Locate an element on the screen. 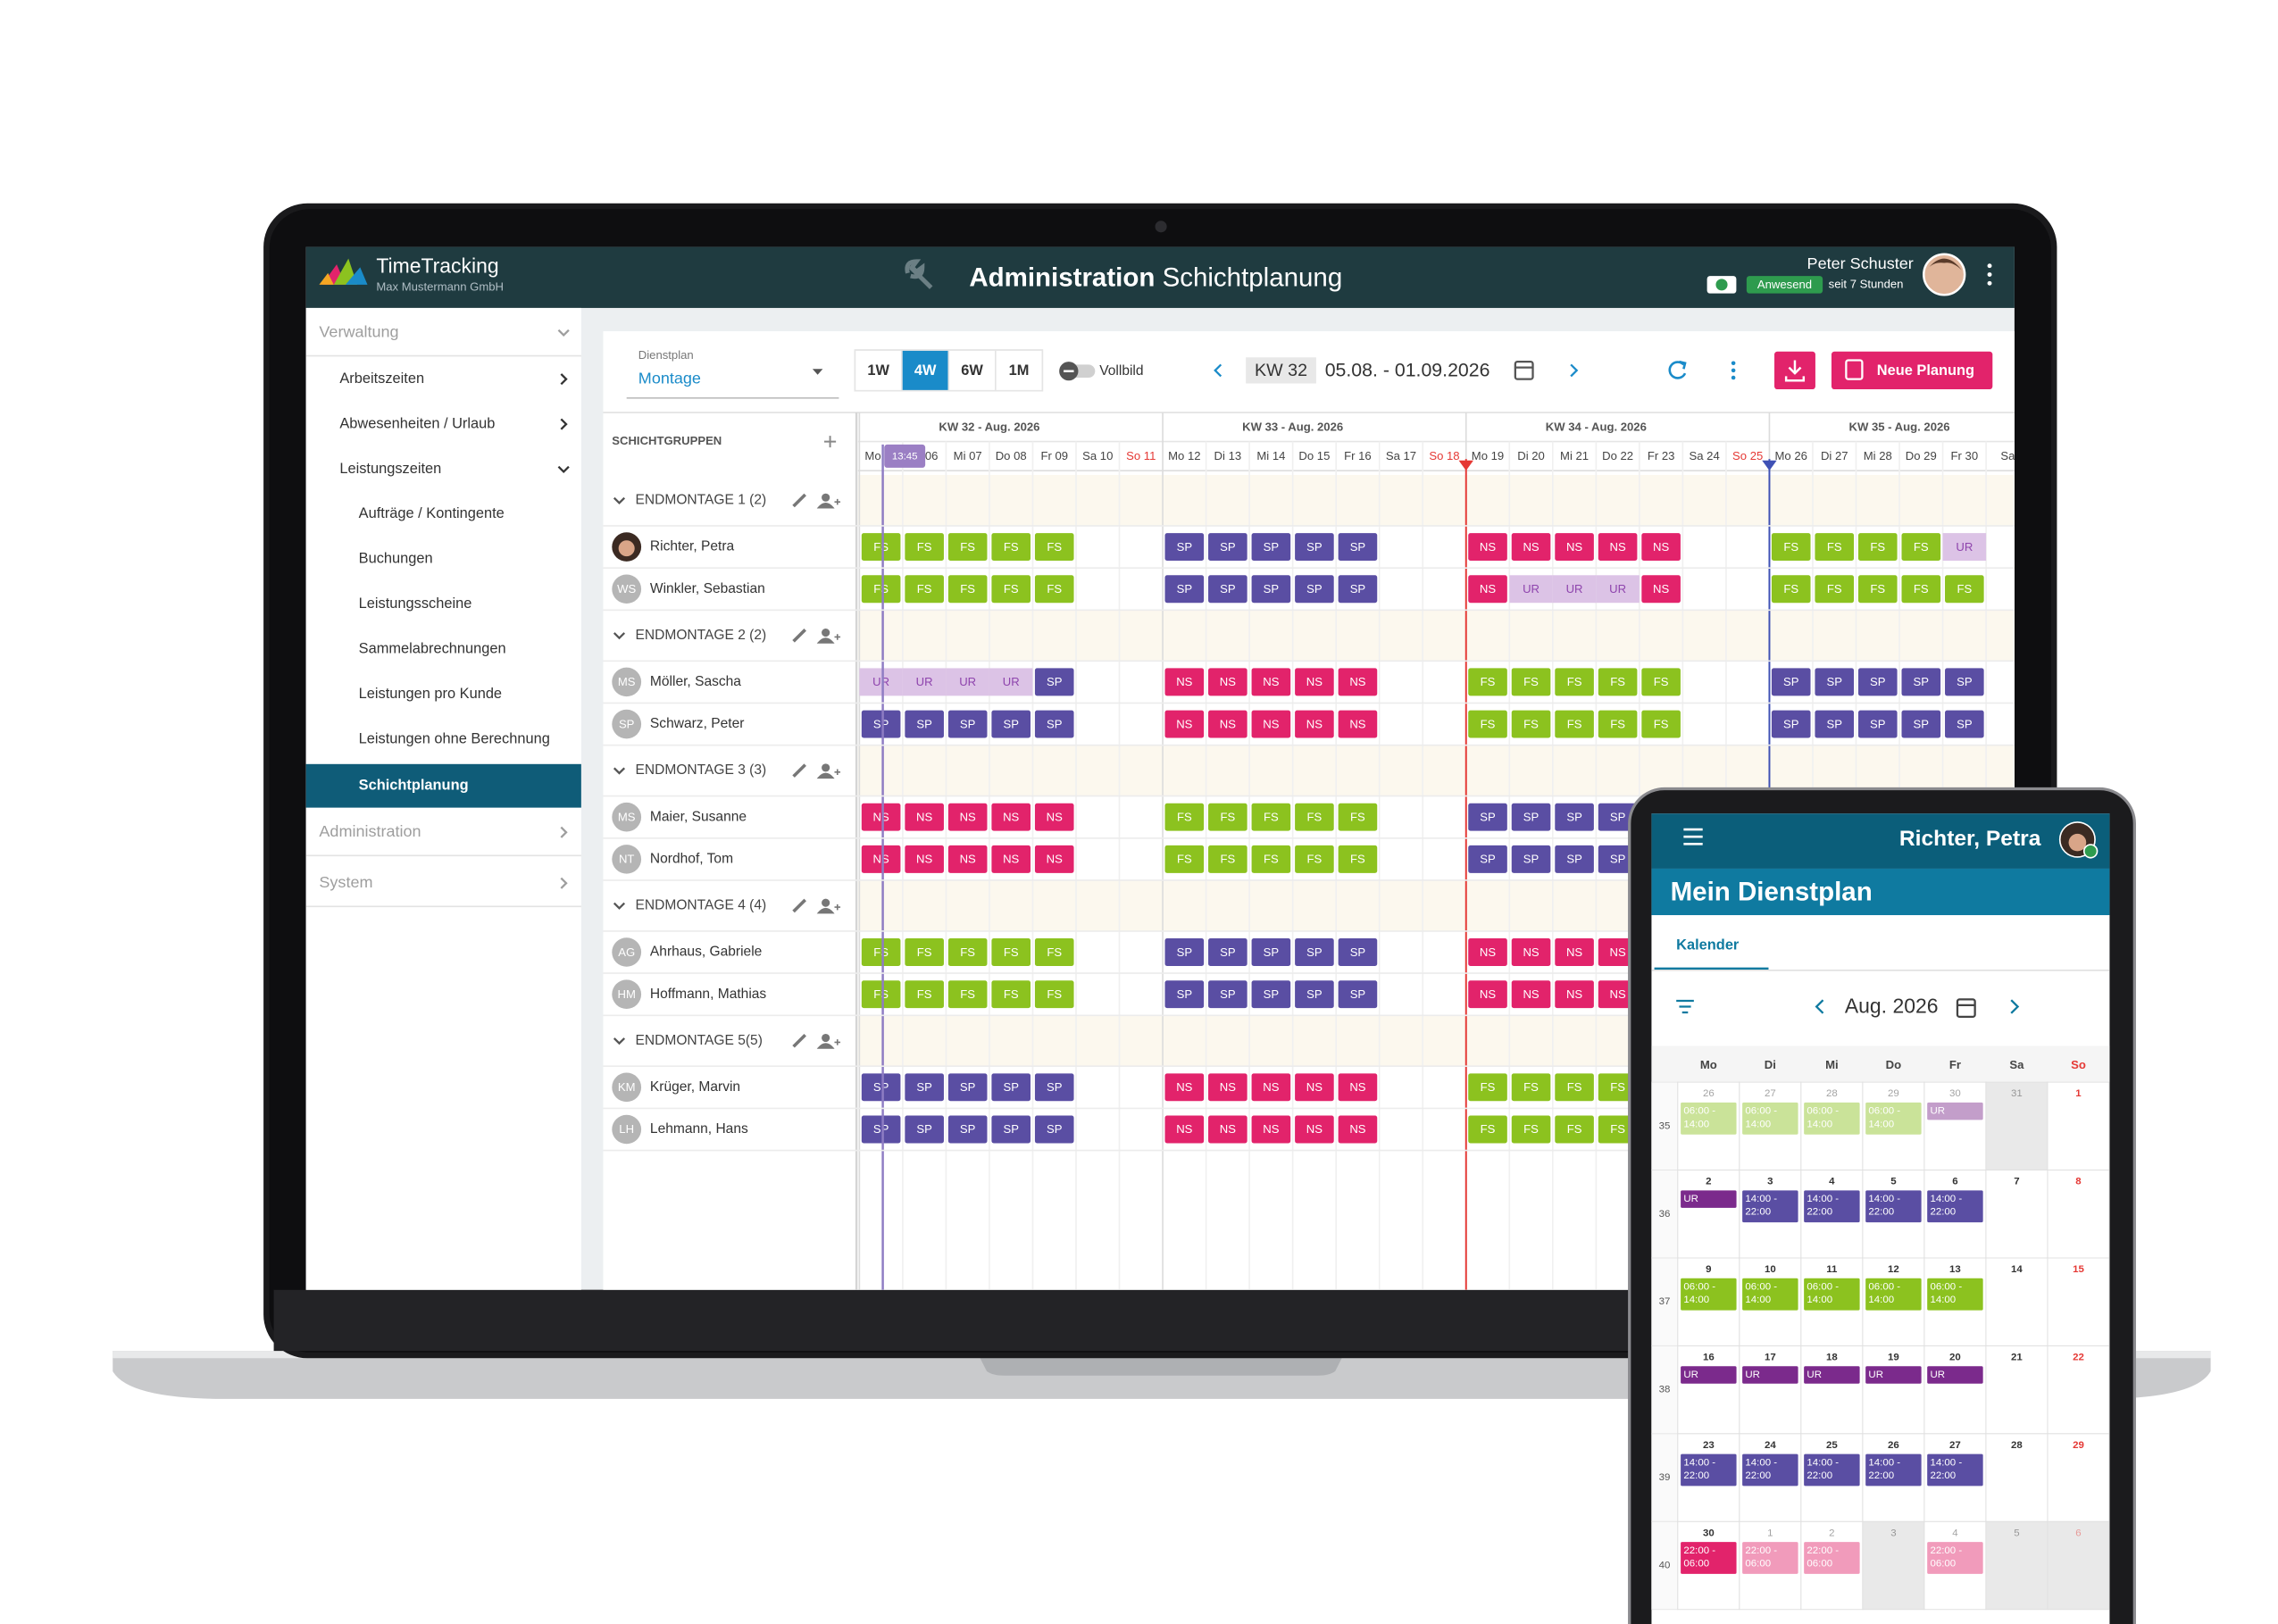 This screenshot has height=1624, width=2278. sidebar-item: Verwaltung is located at coordinates (359, 331).